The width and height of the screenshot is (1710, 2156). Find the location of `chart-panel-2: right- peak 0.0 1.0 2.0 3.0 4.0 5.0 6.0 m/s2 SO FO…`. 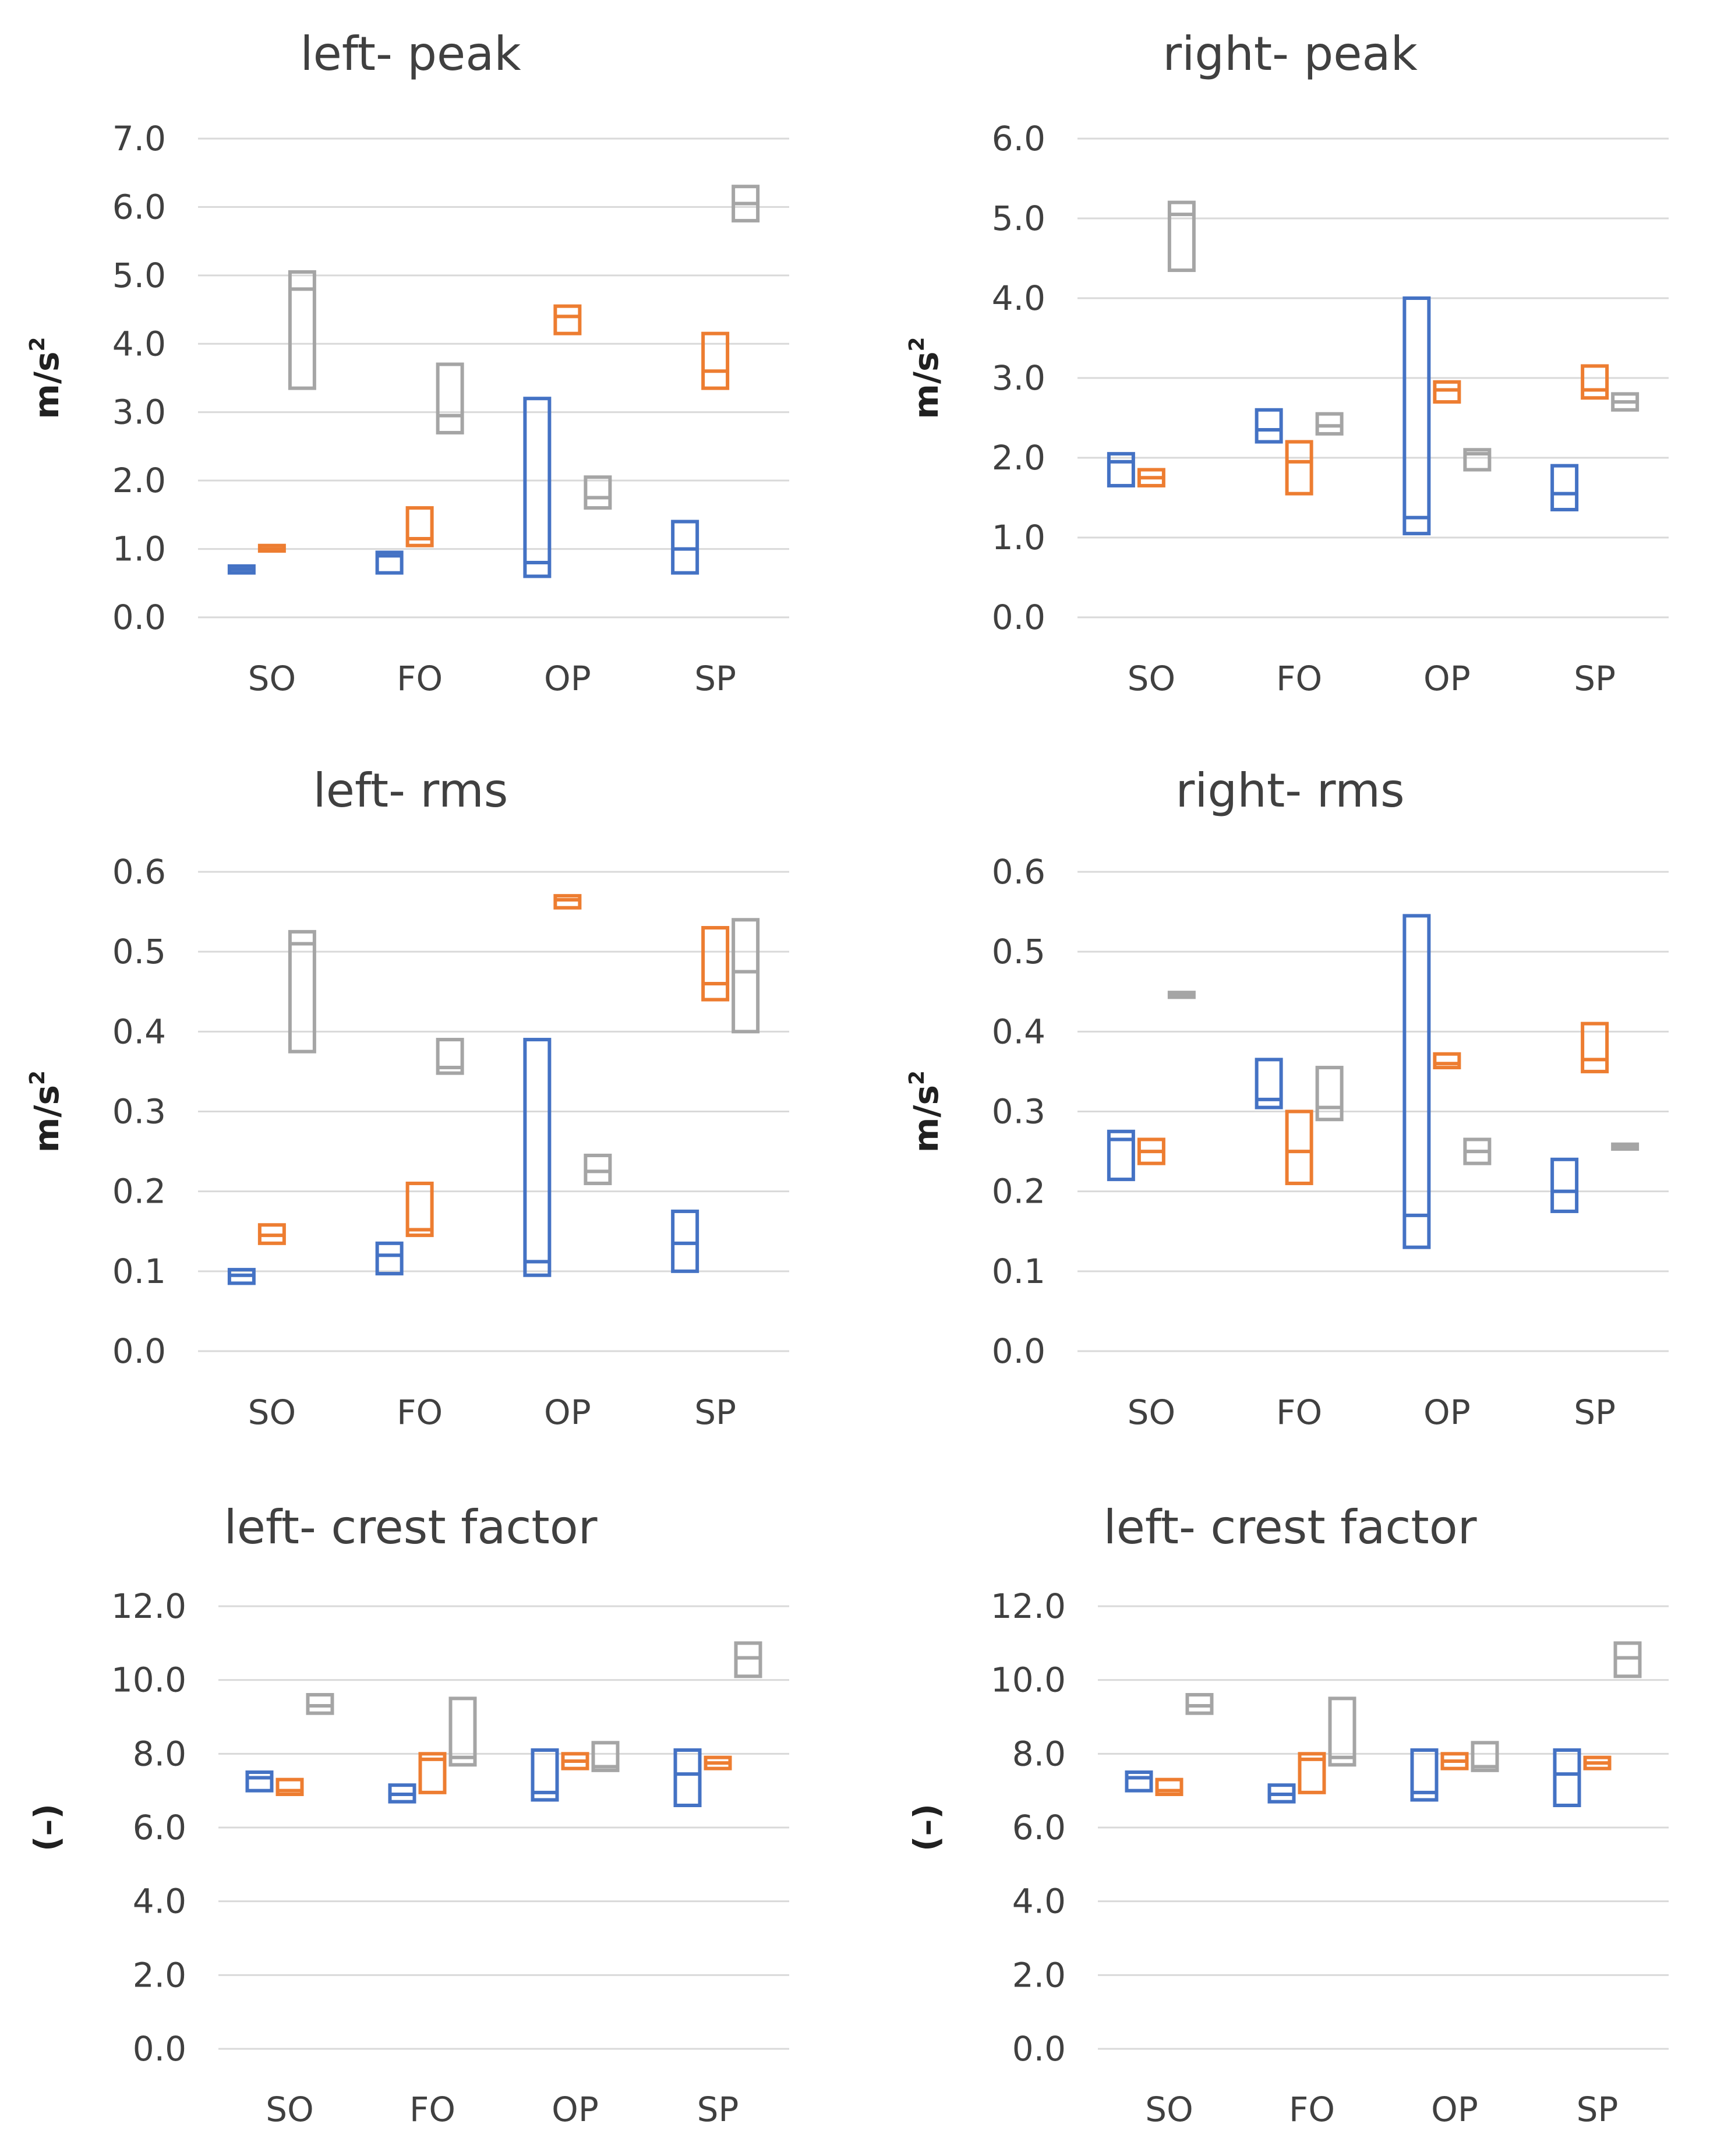

chart-panel-2: right- peak 0.0 1.0 2.0 3.0 4.0 5.0 6.0 m/s2 SO FO… is located at coordinates (1287, 362).